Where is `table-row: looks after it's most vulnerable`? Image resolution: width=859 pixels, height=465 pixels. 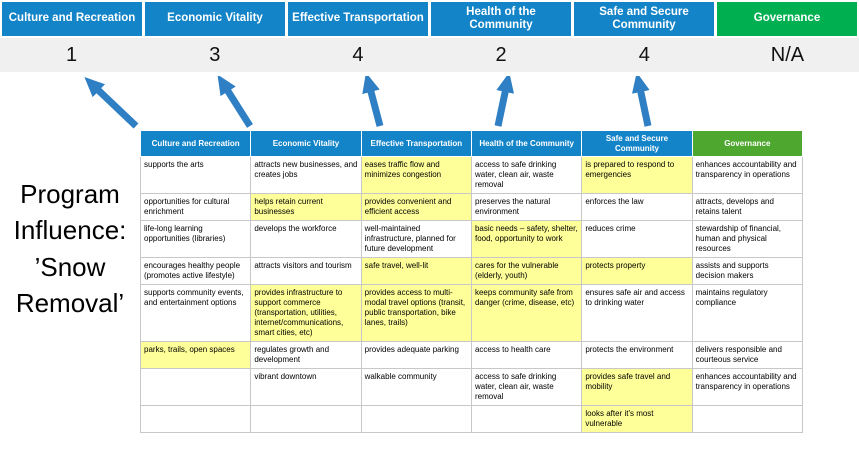
table-row: looks after it's most vulnerable is located at coordinates (471, 419).